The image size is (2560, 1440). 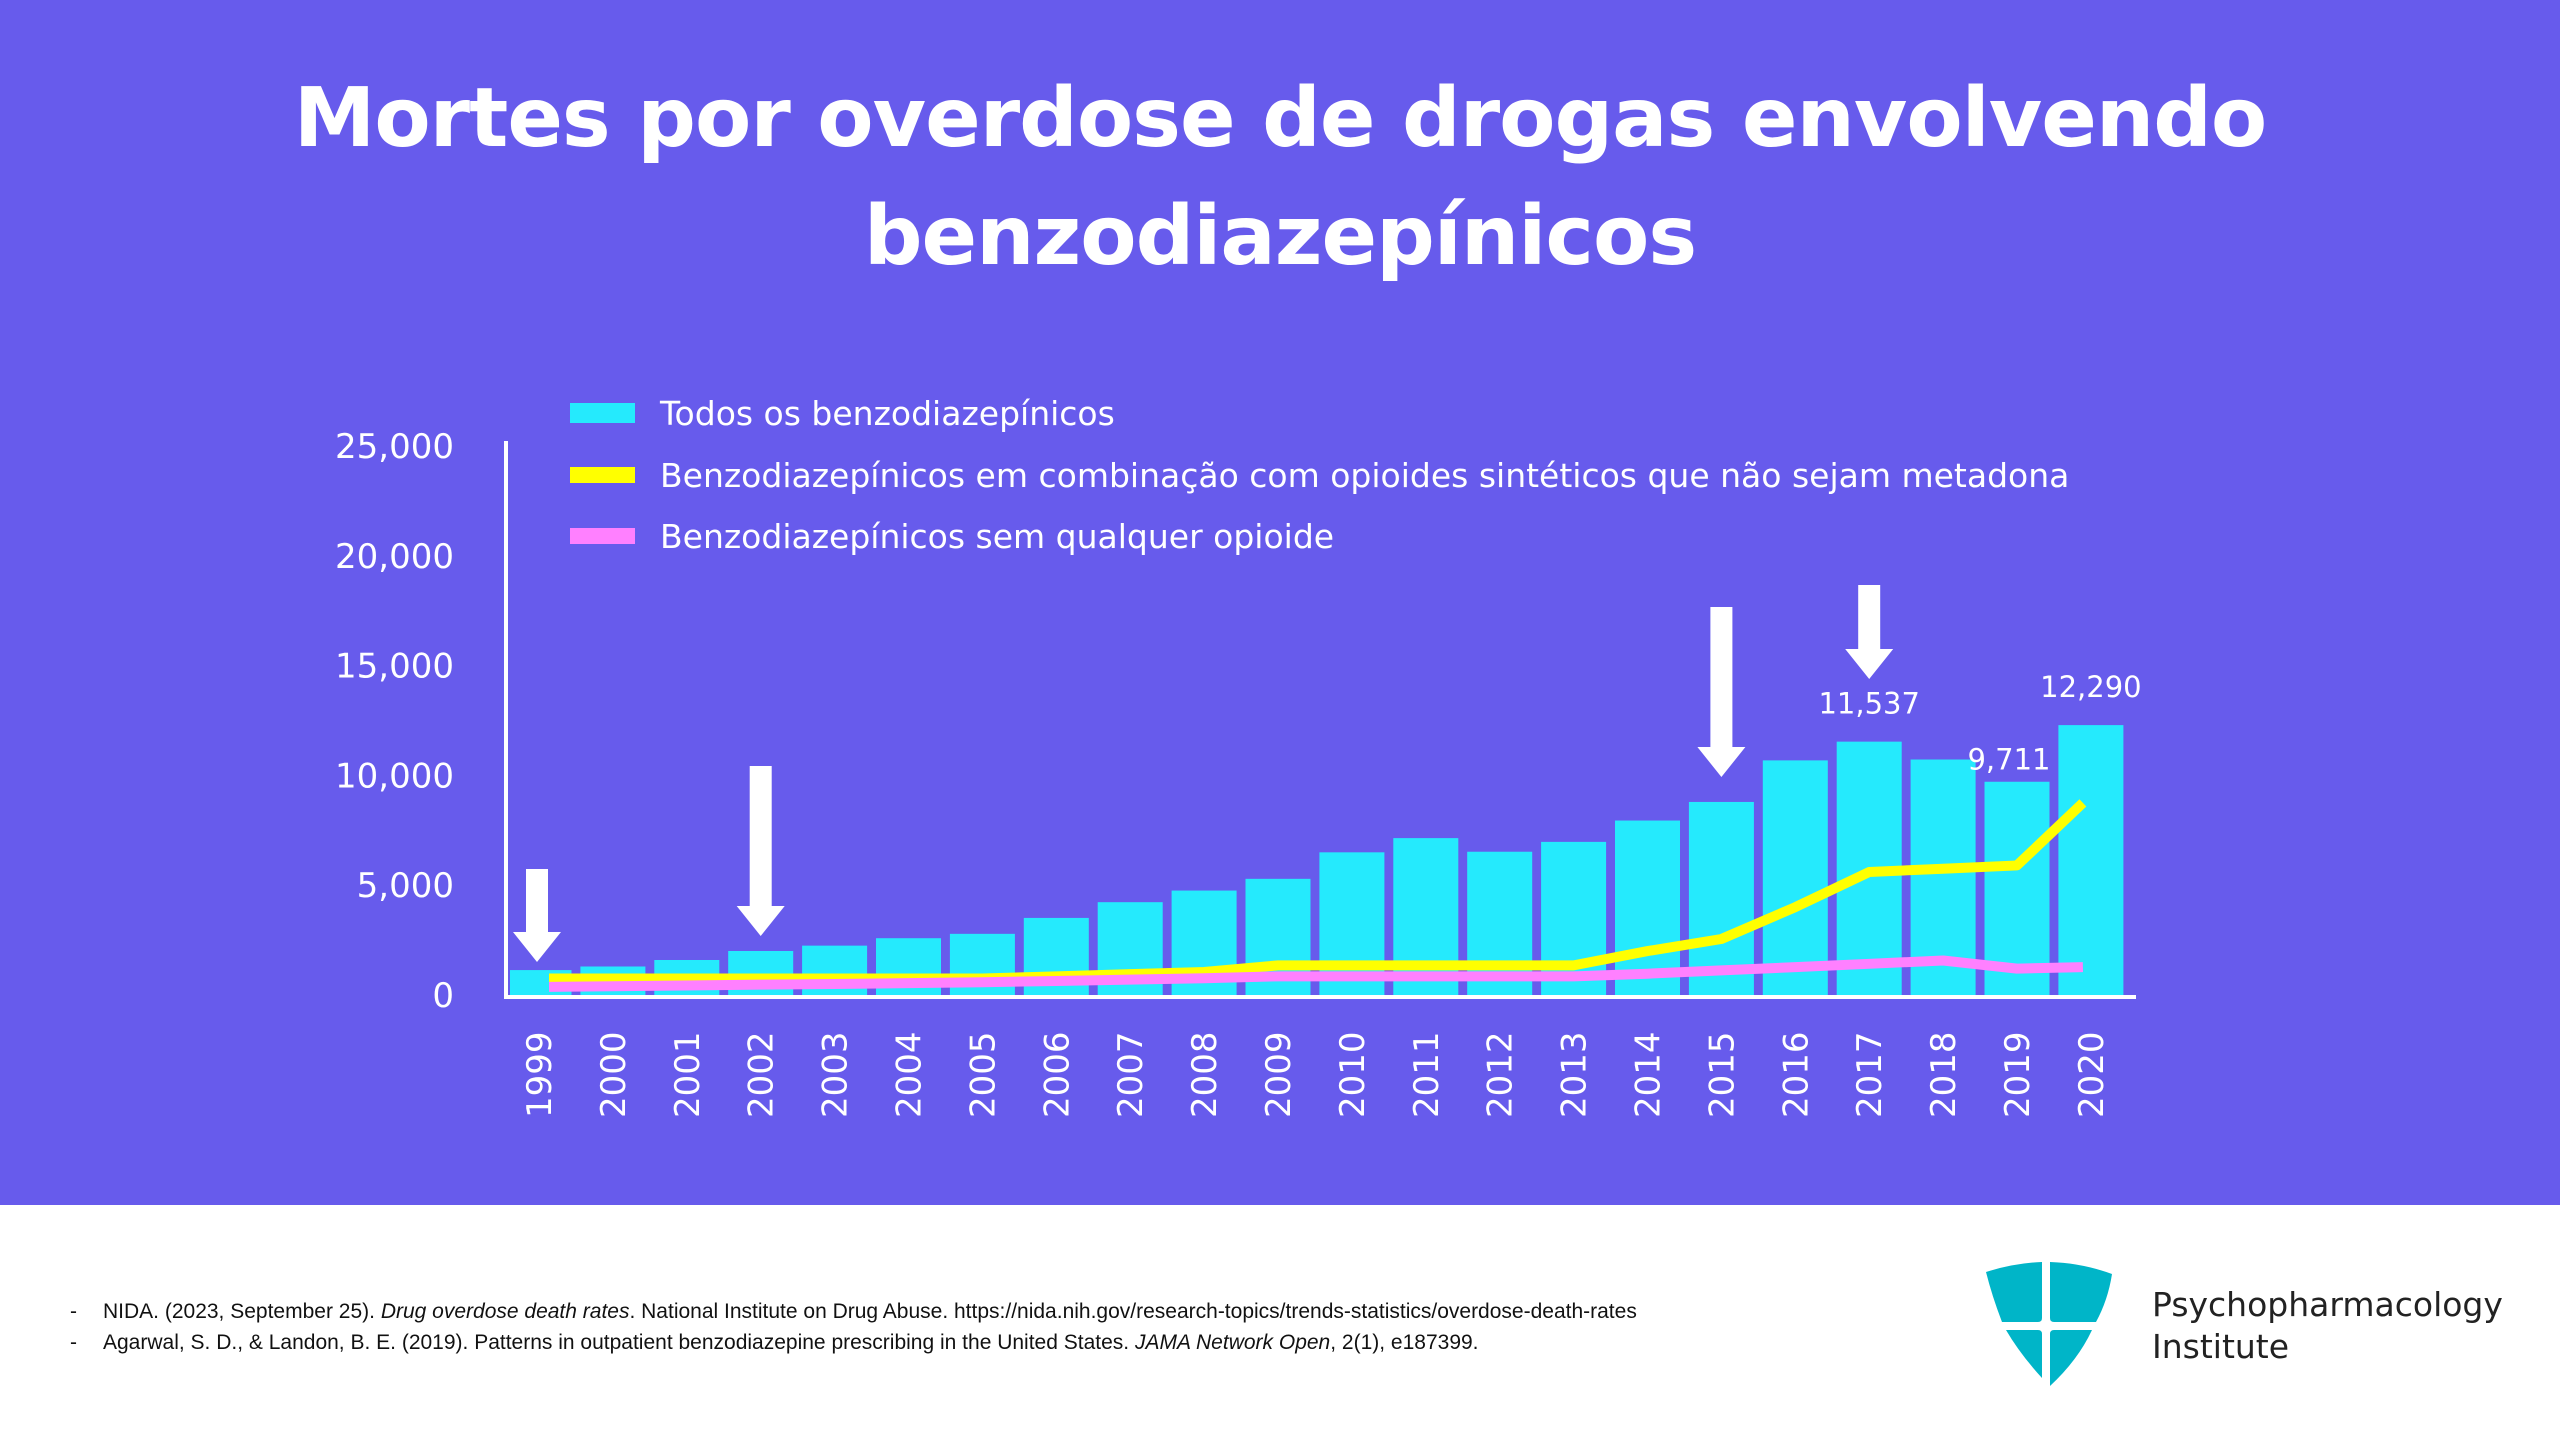 I want to click on x-tick-label: 2006, so click(x=1057, y=1074).